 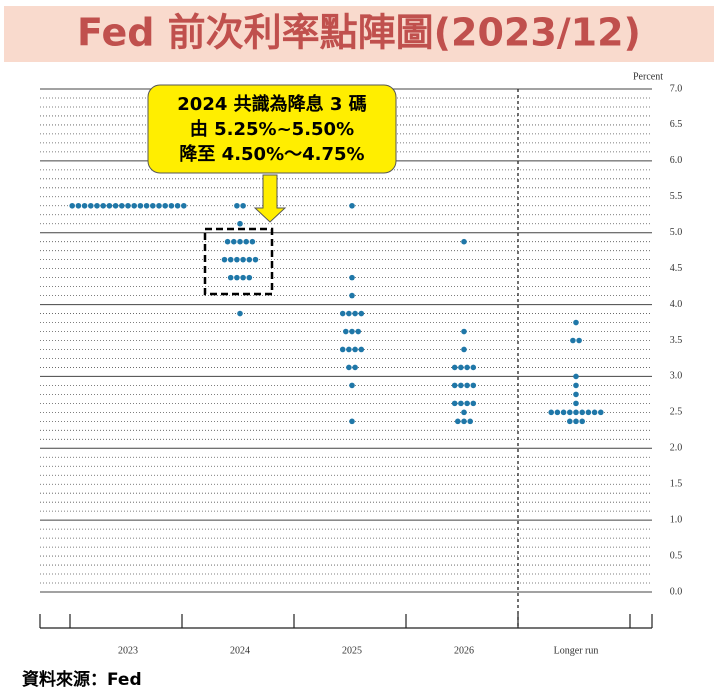 What do you see at coordinates (676, 376) in the screenshot?
I see `y-tick-label: 3.0` at bounding box center [676, 376].